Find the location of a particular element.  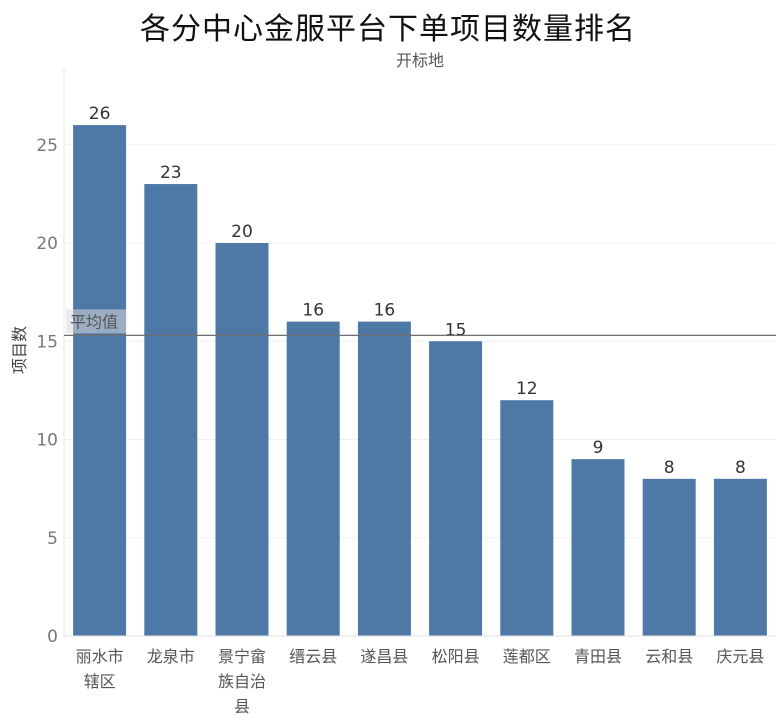

x-tick-label: 松阳县 is located at coordinates (456, 656).